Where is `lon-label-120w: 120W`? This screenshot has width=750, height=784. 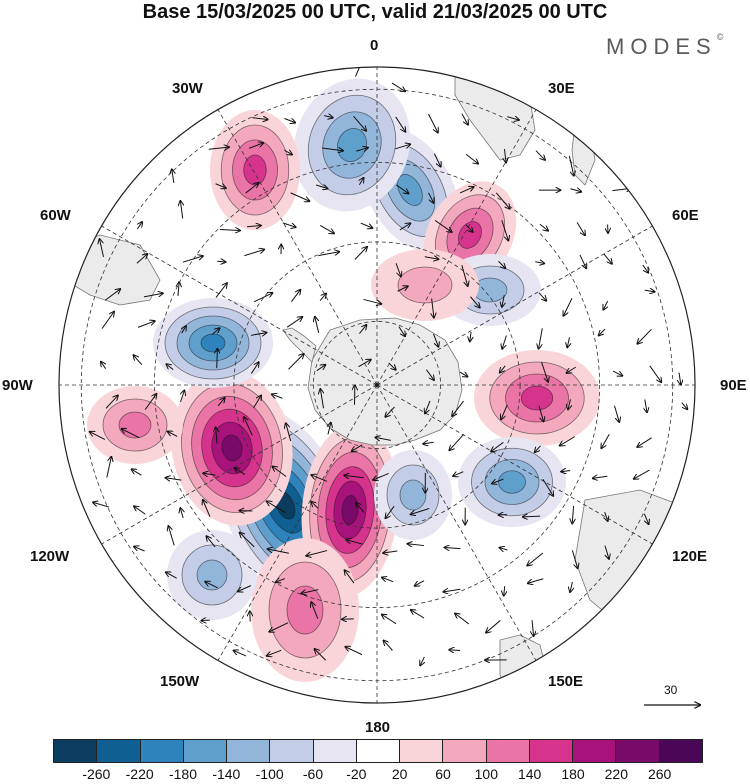 lon-label-120w: 120W is located at coordinates (49, 556).